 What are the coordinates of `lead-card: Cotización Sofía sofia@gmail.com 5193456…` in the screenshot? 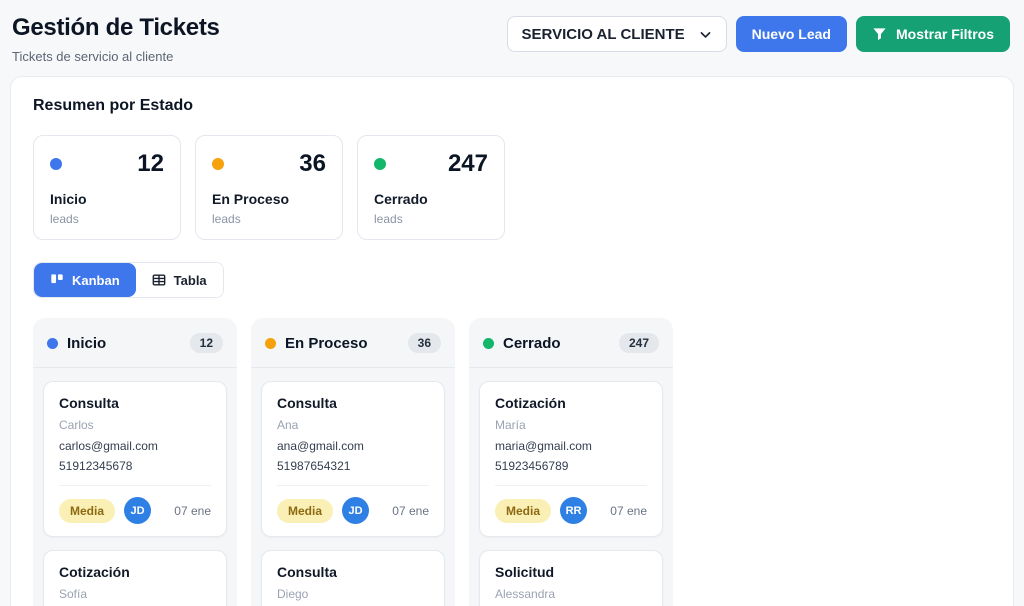 It's located at (135, 578).